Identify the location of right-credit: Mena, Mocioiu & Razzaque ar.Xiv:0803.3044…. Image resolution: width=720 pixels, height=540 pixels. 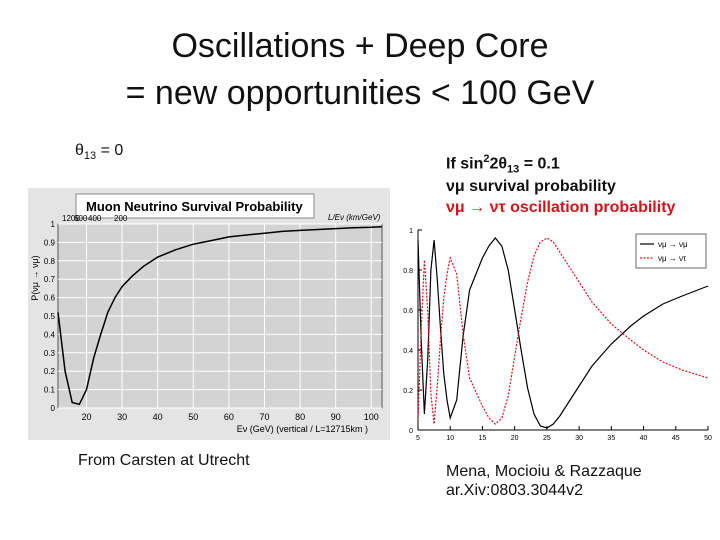
(544, 481).